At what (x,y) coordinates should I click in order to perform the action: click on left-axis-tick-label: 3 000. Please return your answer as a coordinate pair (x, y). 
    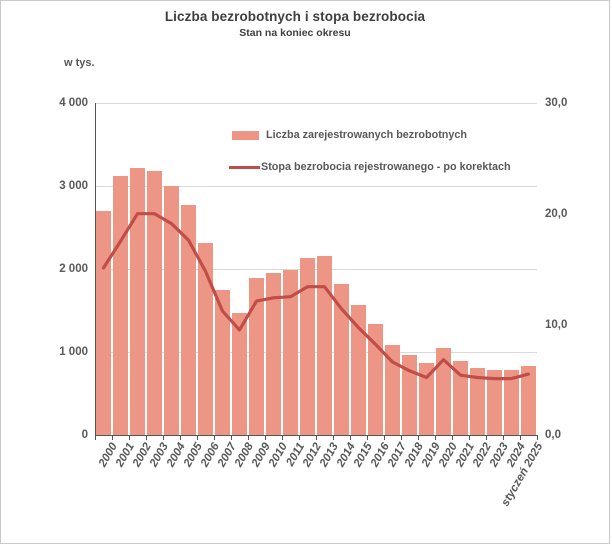
    Looking at the image, I should click on (73, 186).